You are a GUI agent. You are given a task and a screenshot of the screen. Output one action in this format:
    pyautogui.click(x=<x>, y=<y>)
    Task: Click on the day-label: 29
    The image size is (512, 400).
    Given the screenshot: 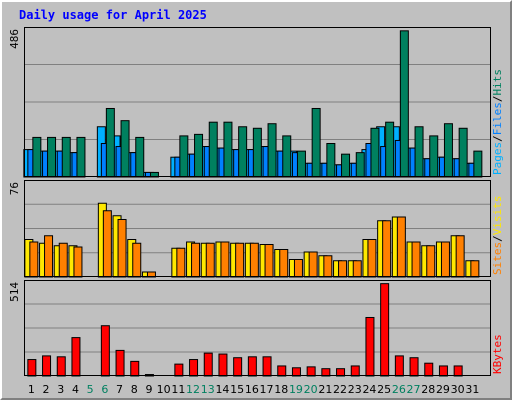 What is the action you would take?
    pyautogui.click(x=443, y=389)
    